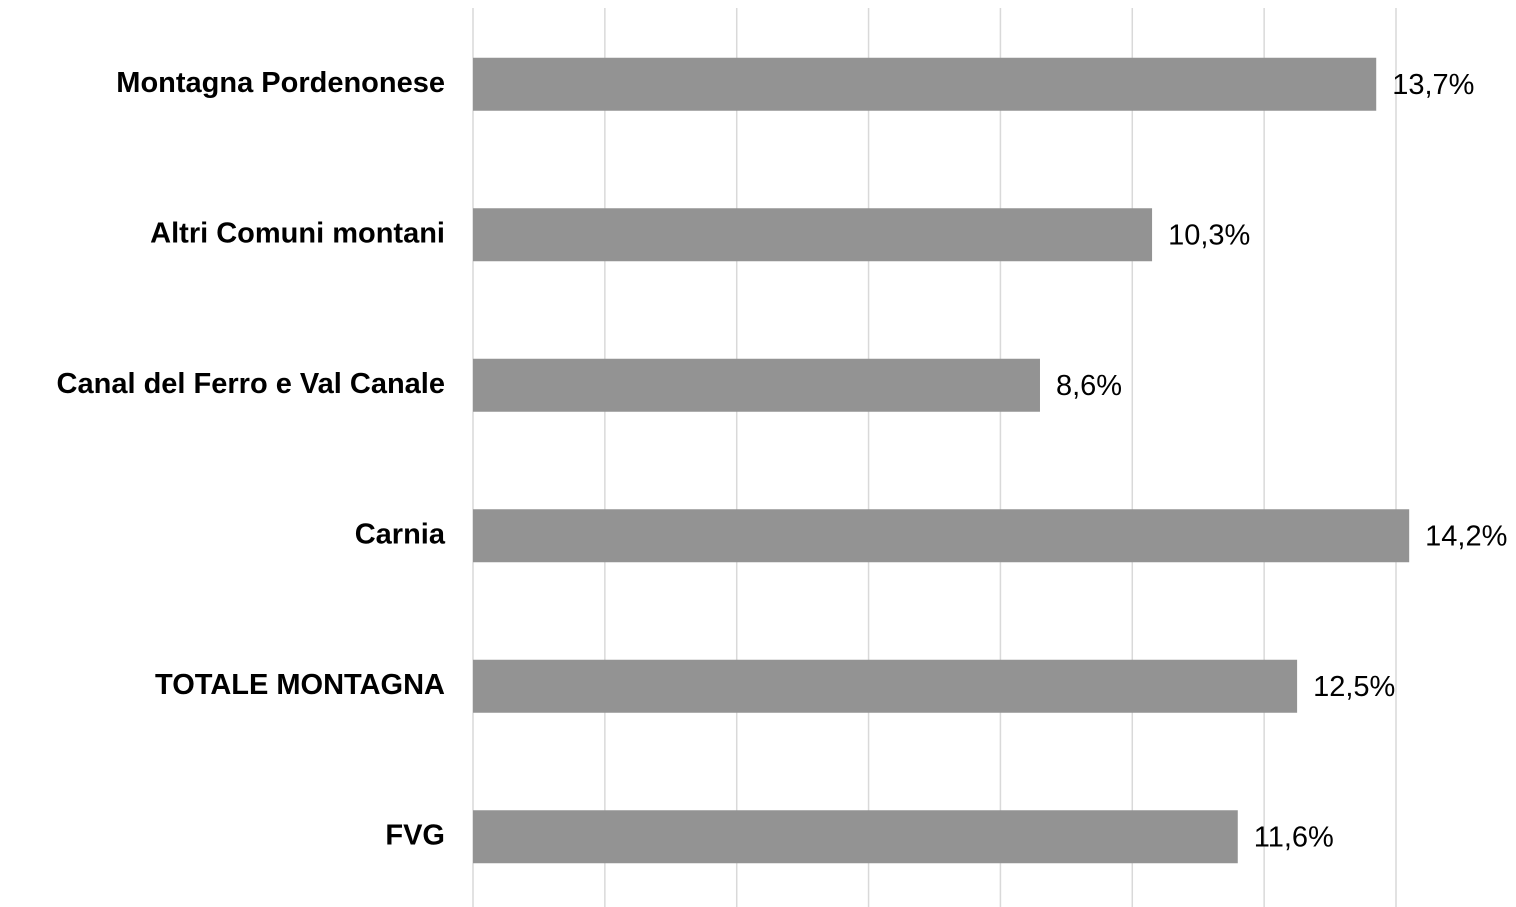 This screenshot has height=907, width=1516. Describe the element at coordinates (1209, 235) in the screenshot. I see `value-label: 10,3%` at that location.